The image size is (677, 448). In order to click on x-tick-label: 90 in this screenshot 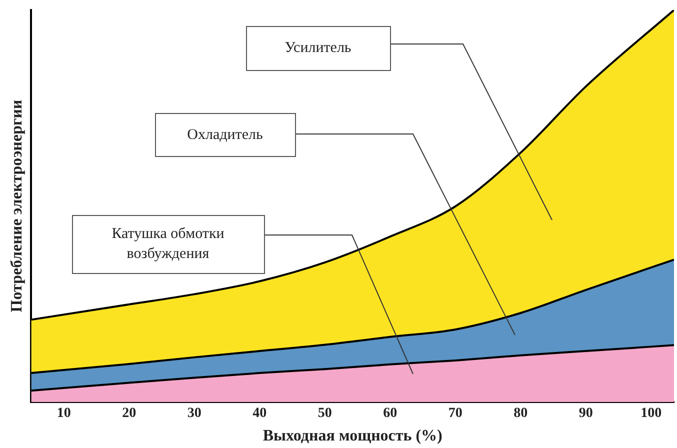, I will do `click(585, 414)`.